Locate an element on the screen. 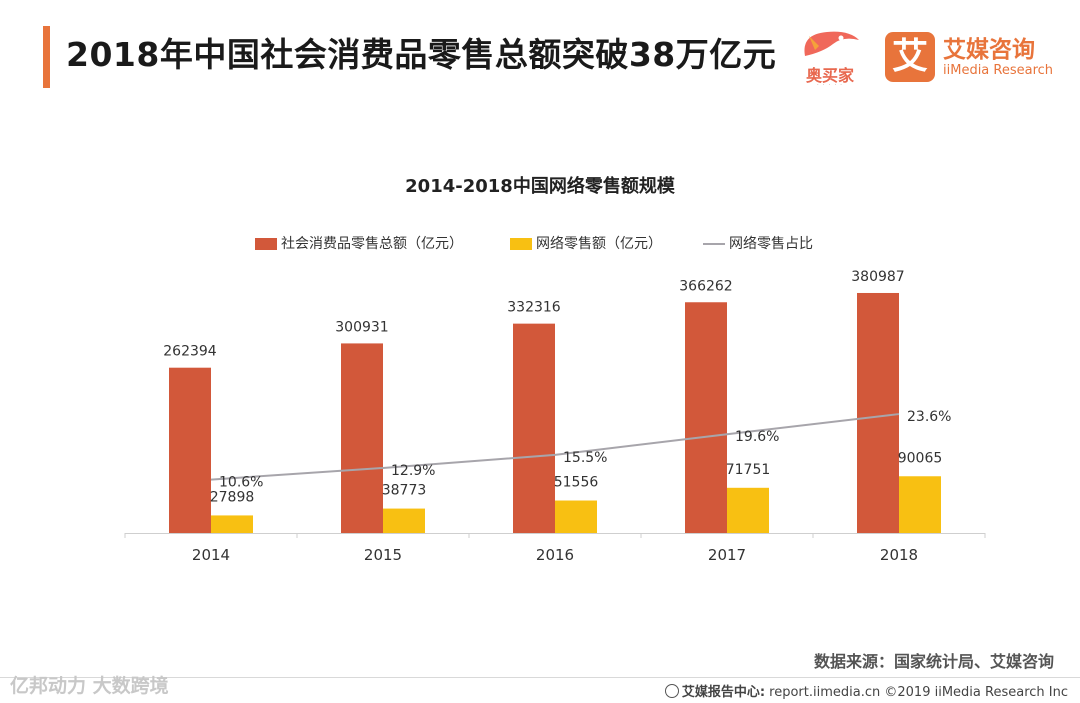 This screenshot has height=703, width=1080. bar-total-2017 is located at coordinates (706, 417).